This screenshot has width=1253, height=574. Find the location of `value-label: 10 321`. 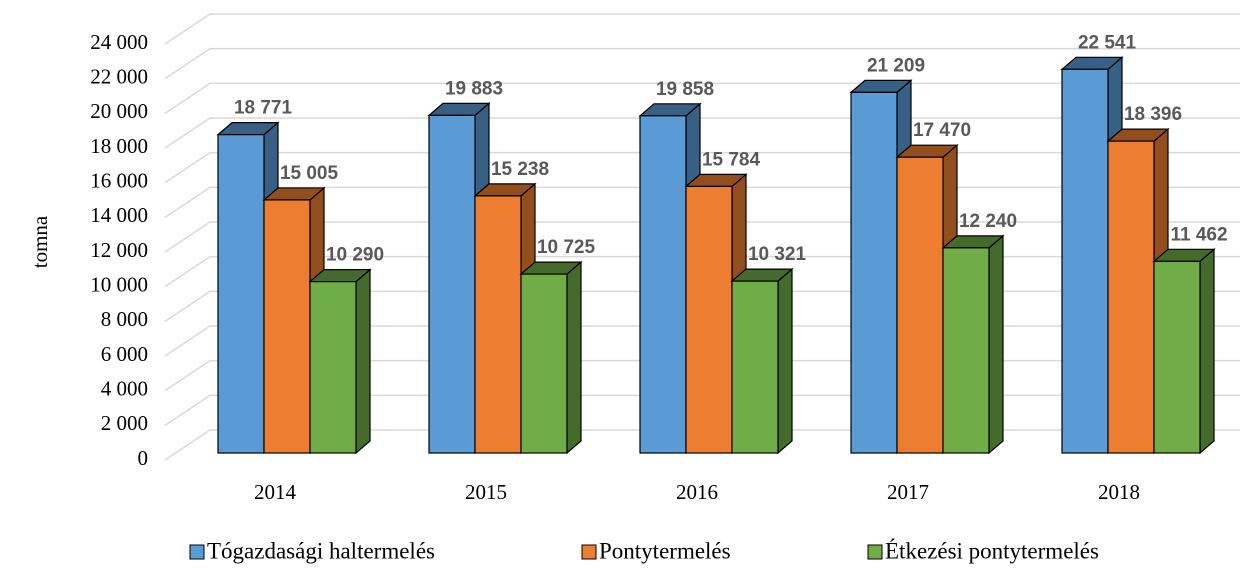

value-label: 10 321 is located at coordinates (777, 254).